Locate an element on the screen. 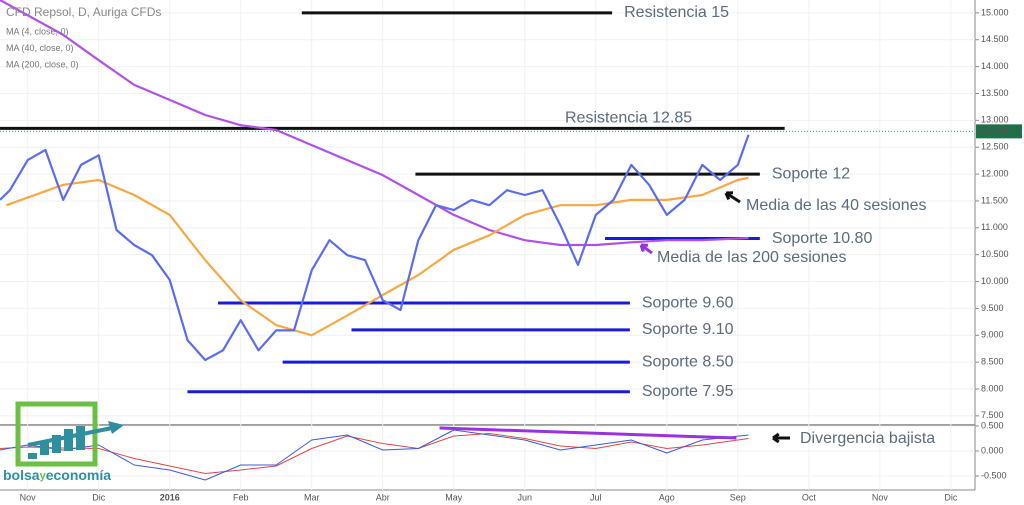  y-tick-label: 10.000 is located at coordinates (995, 281).